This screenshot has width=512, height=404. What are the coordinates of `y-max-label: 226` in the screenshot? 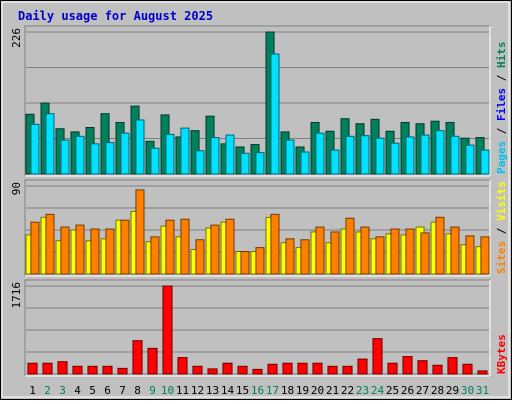 It's located at (16, 38).